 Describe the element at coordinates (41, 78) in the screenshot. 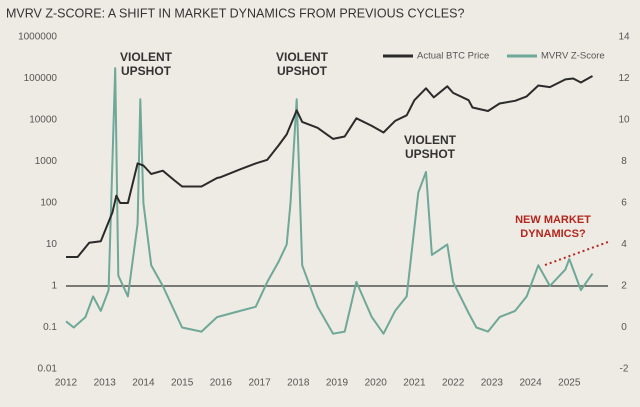

I see `y-tick-label: 100000` at that location.